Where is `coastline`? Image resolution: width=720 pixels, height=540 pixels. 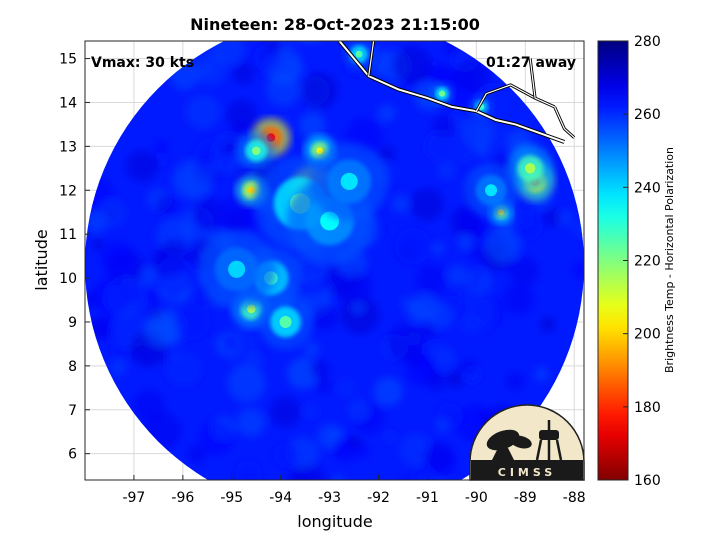 coastline is located at coordinates (456, 92).